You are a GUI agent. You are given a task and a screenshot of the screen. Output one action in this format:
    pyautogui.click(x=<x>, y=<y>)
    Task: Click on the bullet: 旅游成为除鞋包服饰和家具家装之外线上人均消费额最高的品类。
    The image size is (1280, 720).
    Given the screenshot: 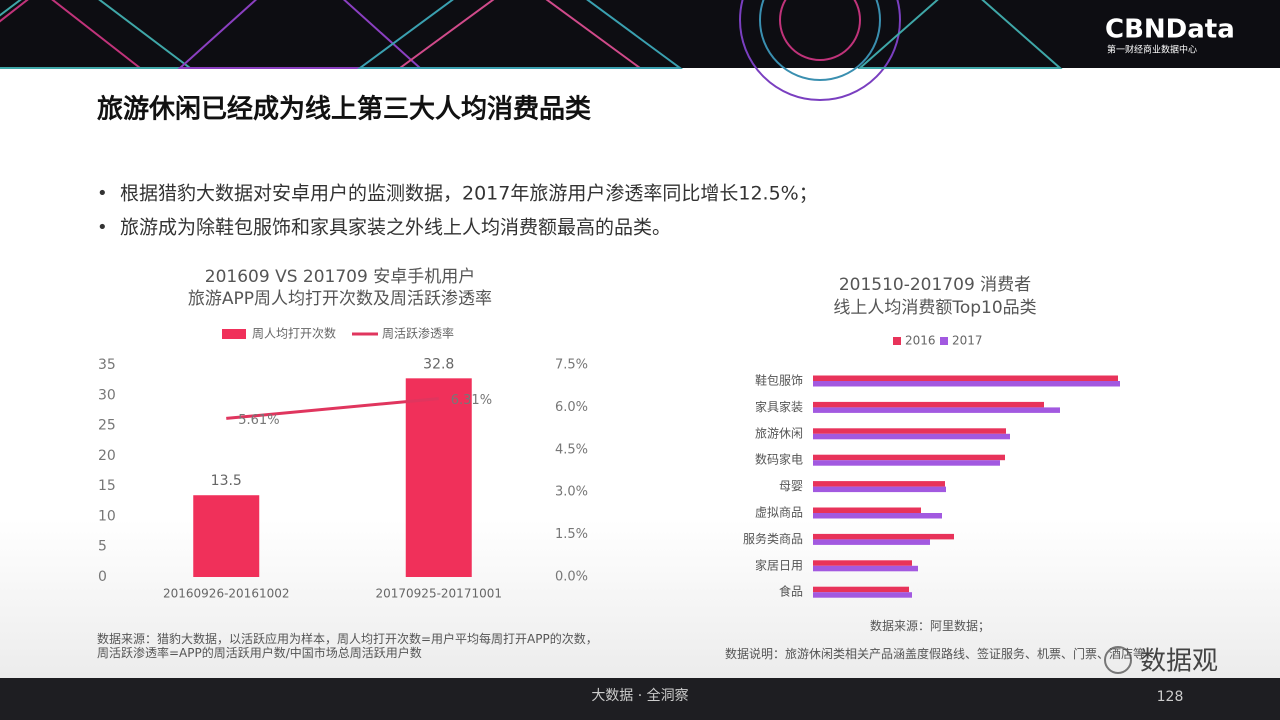 What is the action you would take?
    pyautogui.click(x=395, y=228)
    